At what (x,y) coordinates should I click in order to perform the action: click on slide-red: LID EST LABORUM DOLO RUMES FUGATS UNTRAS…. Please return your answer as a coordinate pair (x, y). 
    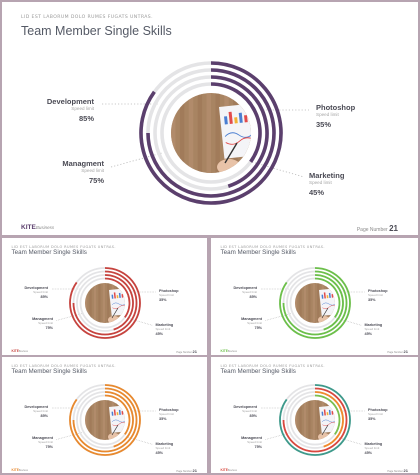
    Looking at the image, I should click on (104, 296).